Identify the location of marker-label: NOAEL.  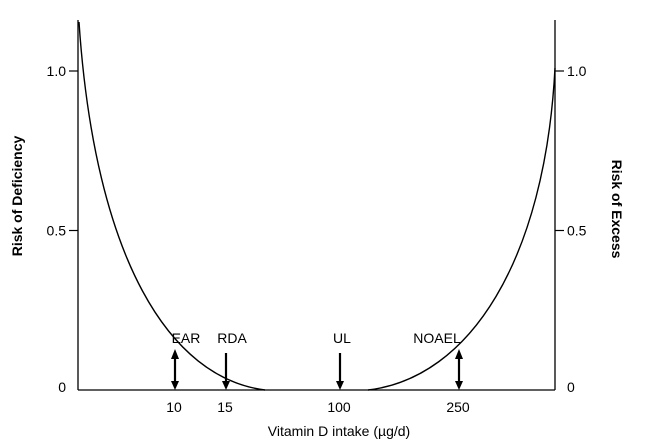
(437, 338).